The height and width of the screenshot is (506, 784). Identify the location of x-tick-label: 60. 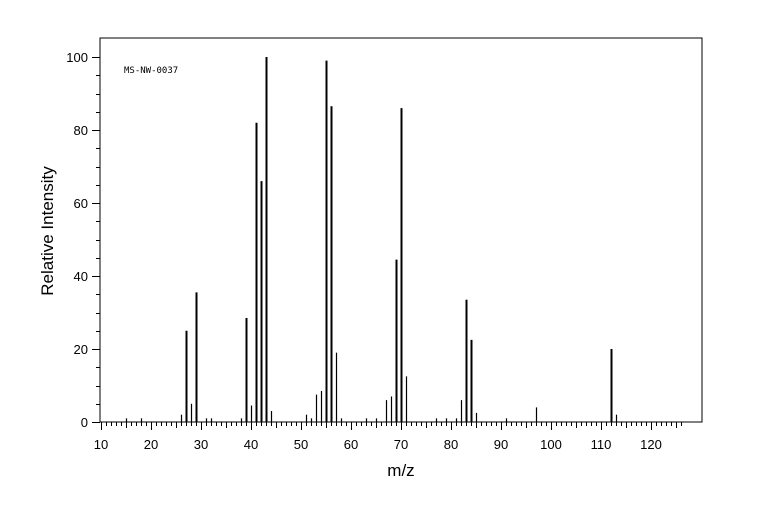
(351, 444).